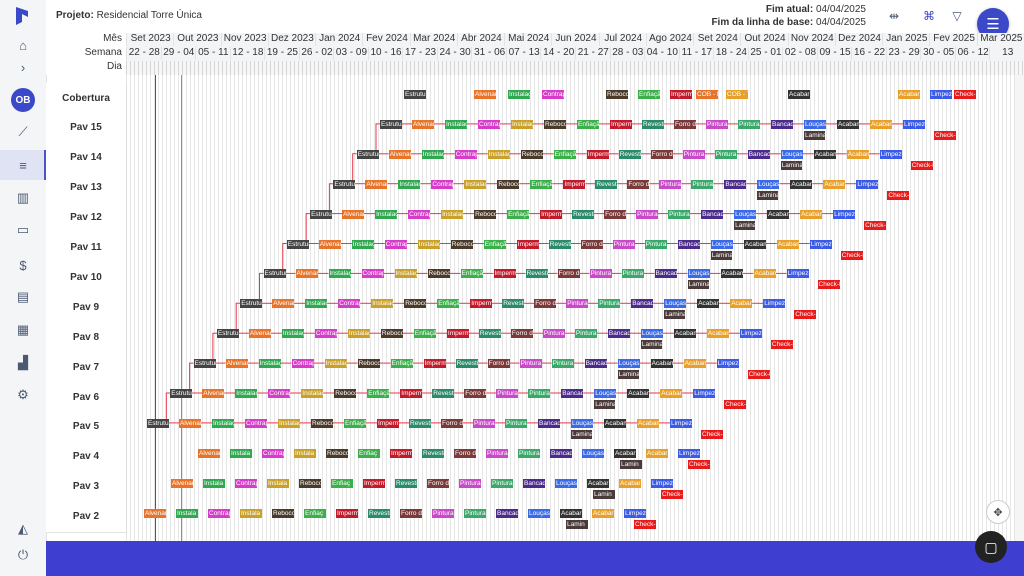 This screenshot has width=1024, height=576. What do you see at coordinates (465, 453) in the screenshot?
I see `task-bar: Forro d` at bounding box center [465, 453].